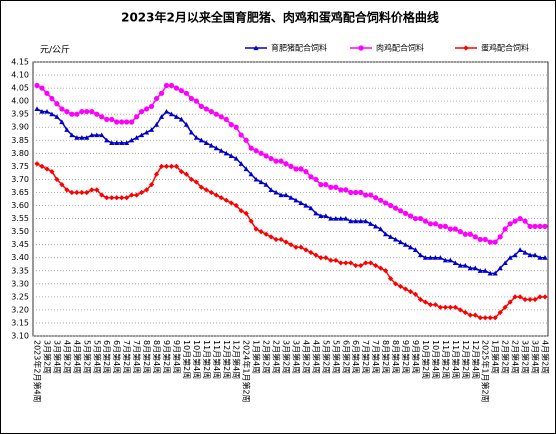 Image resolution: width=556 pixels, height=434 pixels. Describe the element at coordinates (20, 296) in the screenshot. I see `y-tick-label: 3.25` at that location.